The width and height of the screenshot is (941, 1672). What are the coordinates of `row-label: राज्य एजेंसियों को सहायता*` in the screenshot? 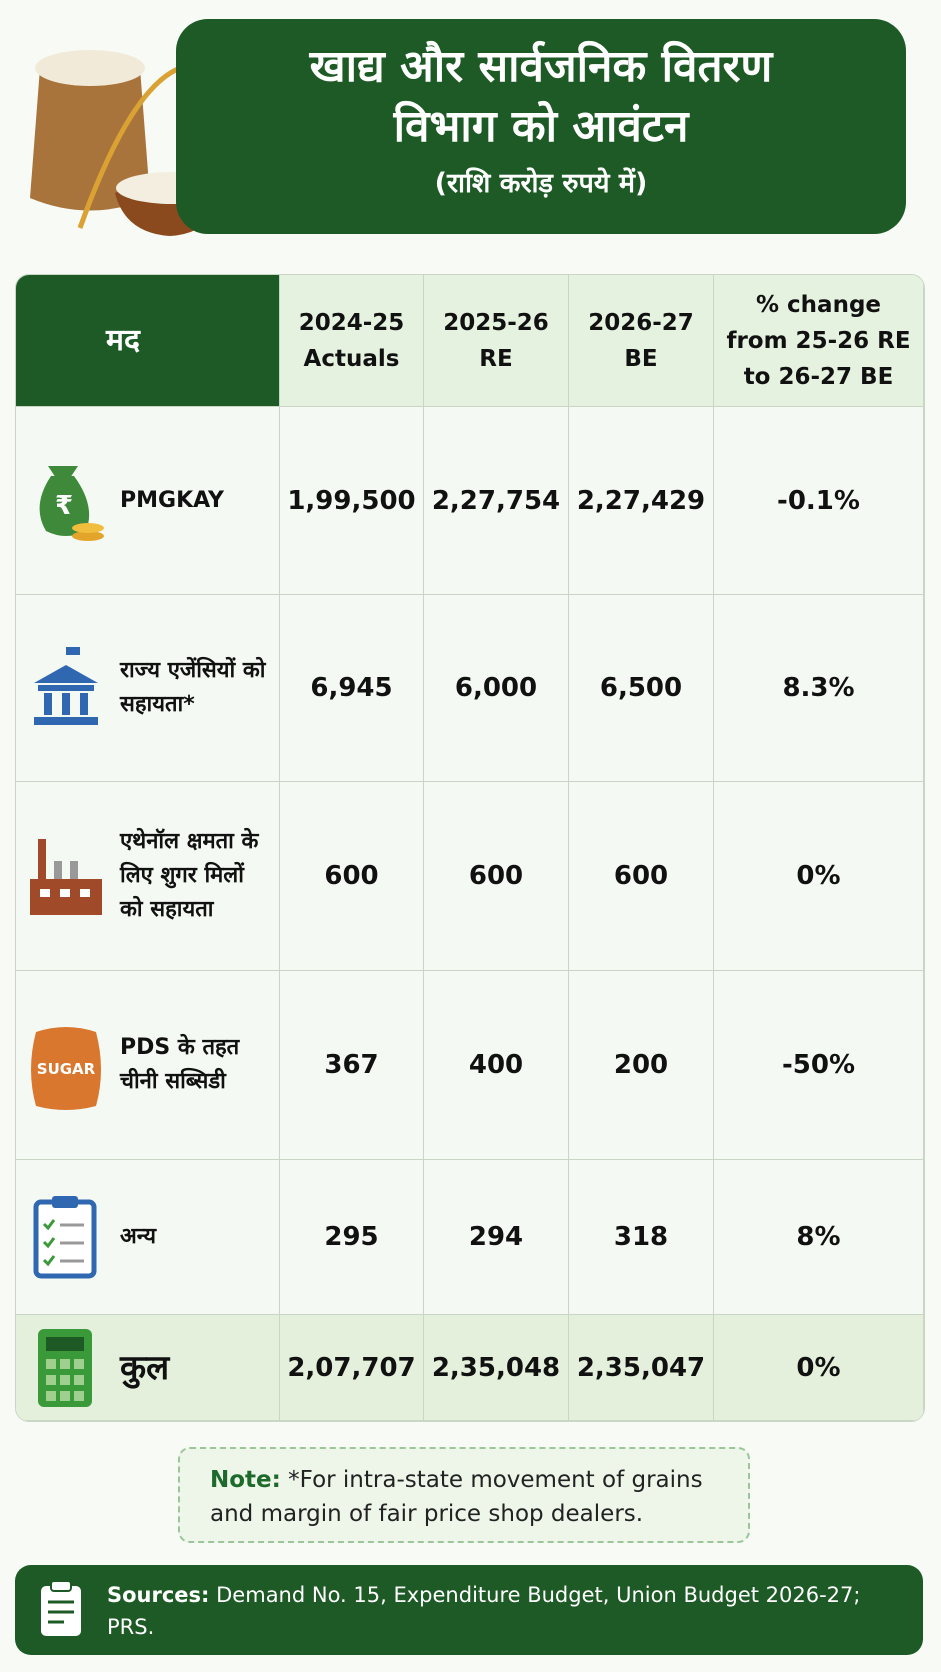 It's located at (148, 688).